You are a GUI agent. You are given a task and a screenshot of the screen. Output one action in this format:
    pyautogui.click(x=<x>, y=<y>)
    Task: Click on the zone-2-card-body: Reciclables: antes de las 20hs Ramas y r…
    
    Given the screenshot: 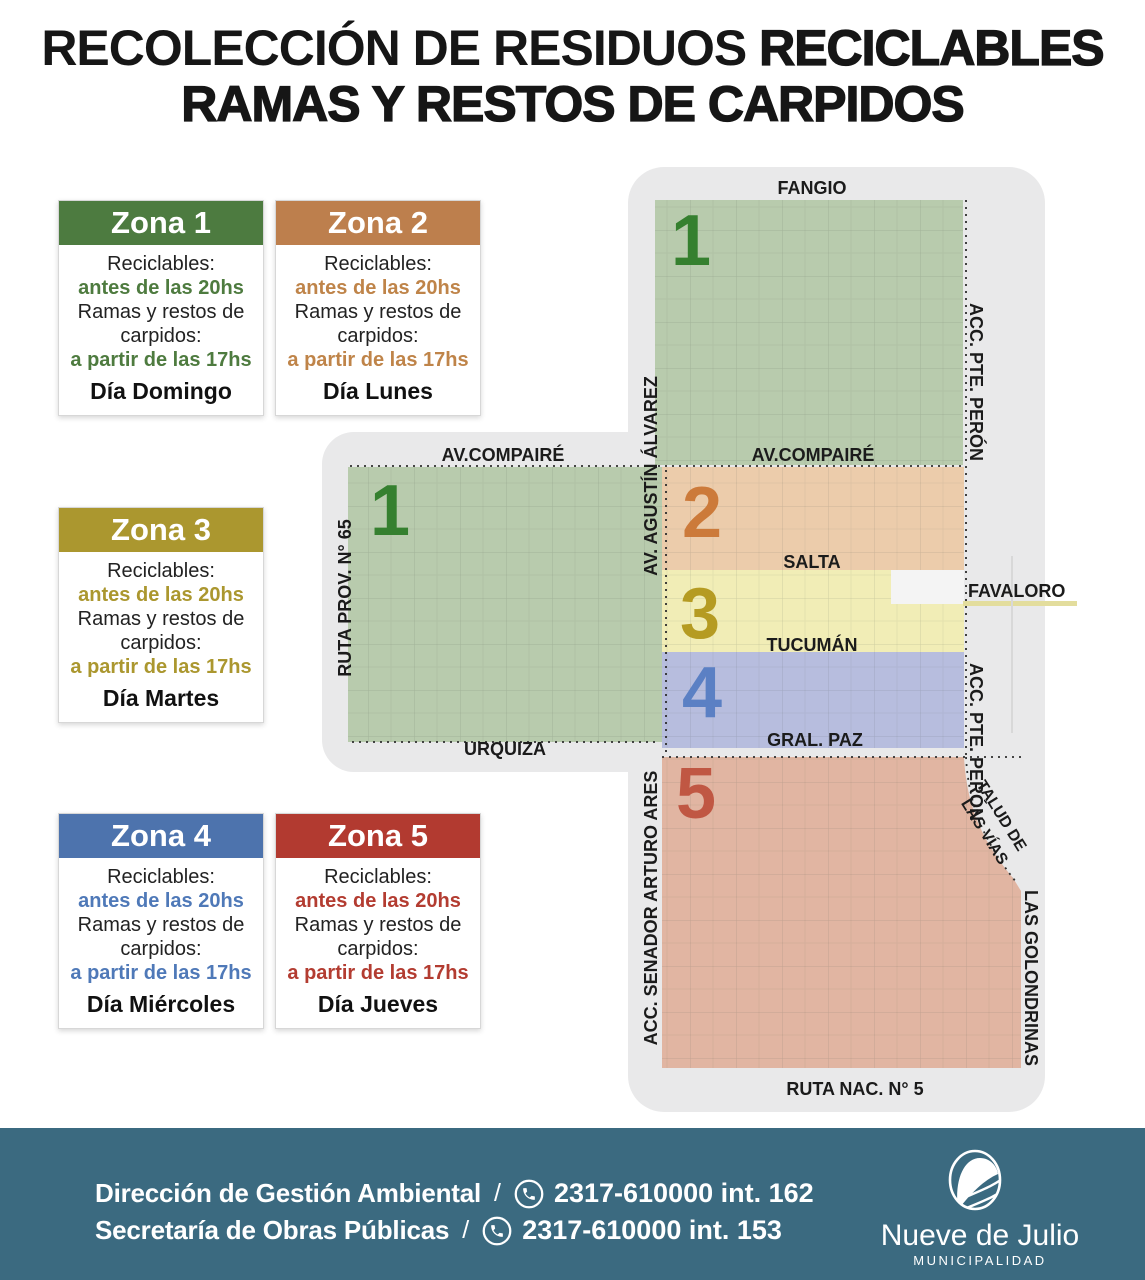 What is the action you would take?
    pyautogui.click(x=378, y=330)
    